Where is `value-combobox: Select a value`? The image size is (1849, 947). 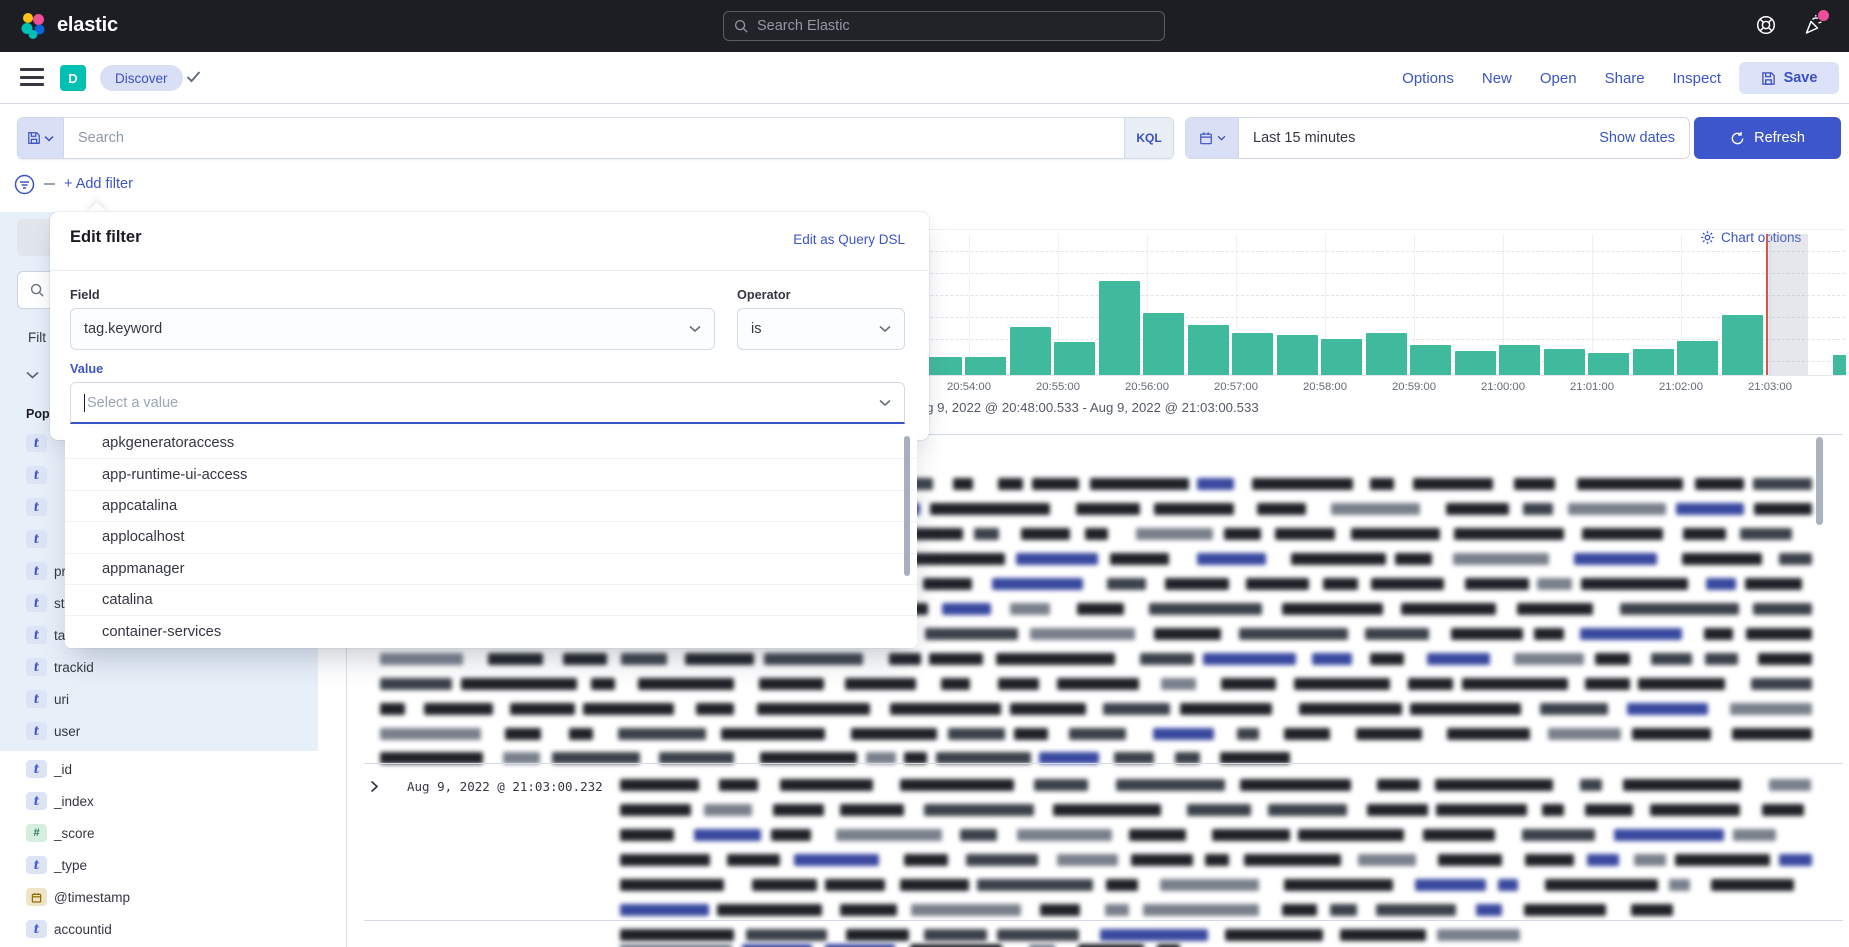 value-combobox: Select a value is located at coordinates (487, 403).